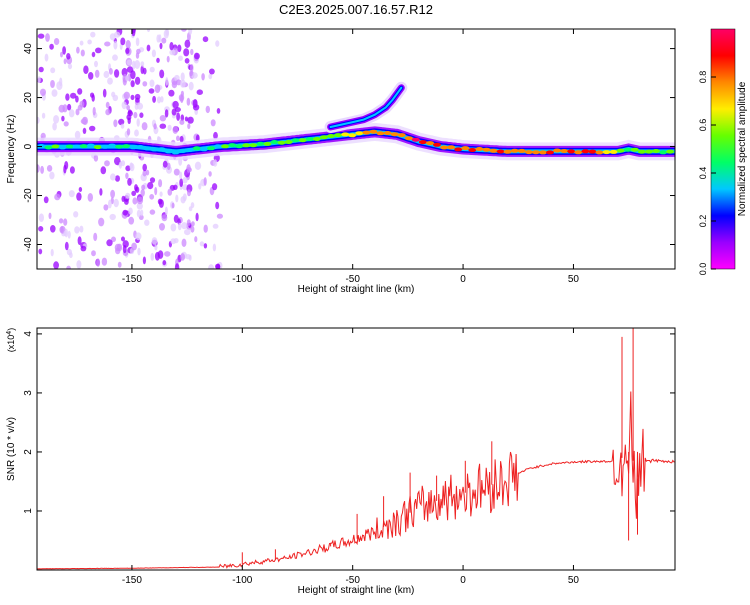 This screenshot has height=605, width=750. What do you see at coordinates (703, 125) in the screenshot?
I see `colorbar-tick-label: 0.6` at bounding box center [703, 125].